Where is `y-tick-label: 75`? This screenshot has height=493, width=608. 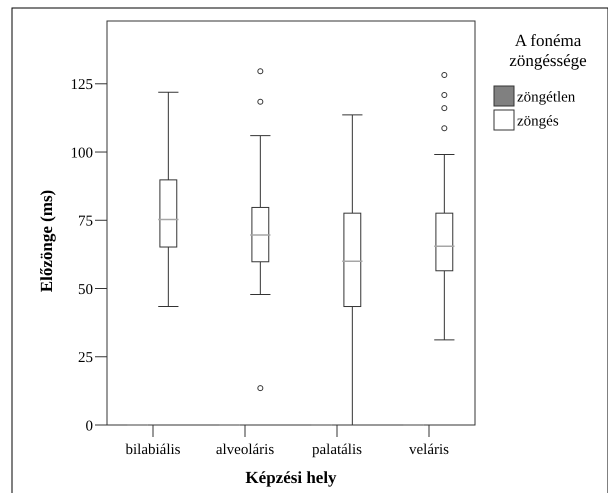 y-tick-label: 75 is located at coordinates (85, 222).